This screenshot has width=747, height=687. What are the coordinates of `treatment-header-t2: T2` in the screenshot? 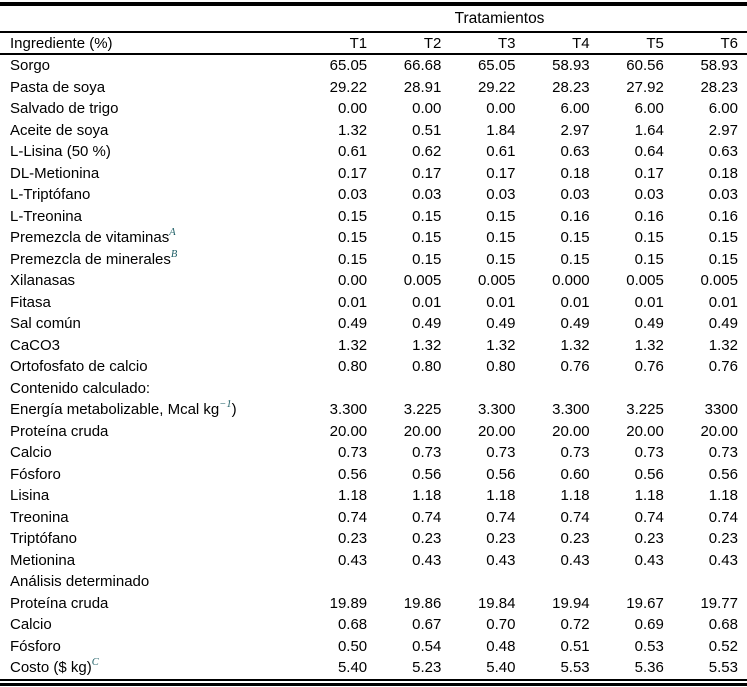 It's located at (432, 43).